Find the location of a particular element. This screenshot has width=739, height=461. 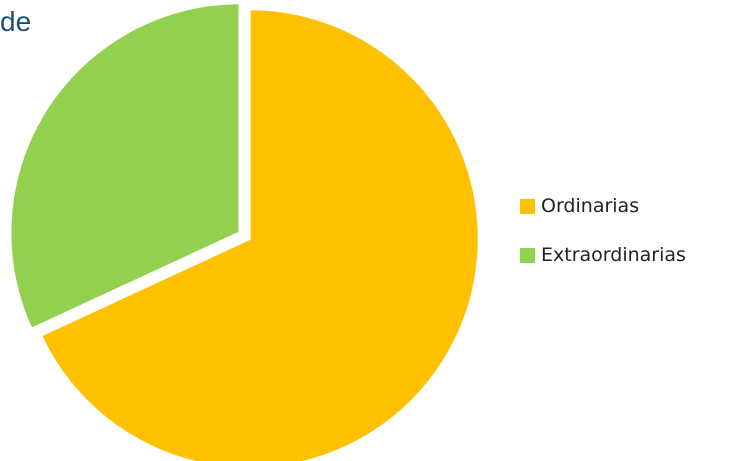

legend-item-extraordinarias: Extraordinarias is located at coordinates (603, 255).